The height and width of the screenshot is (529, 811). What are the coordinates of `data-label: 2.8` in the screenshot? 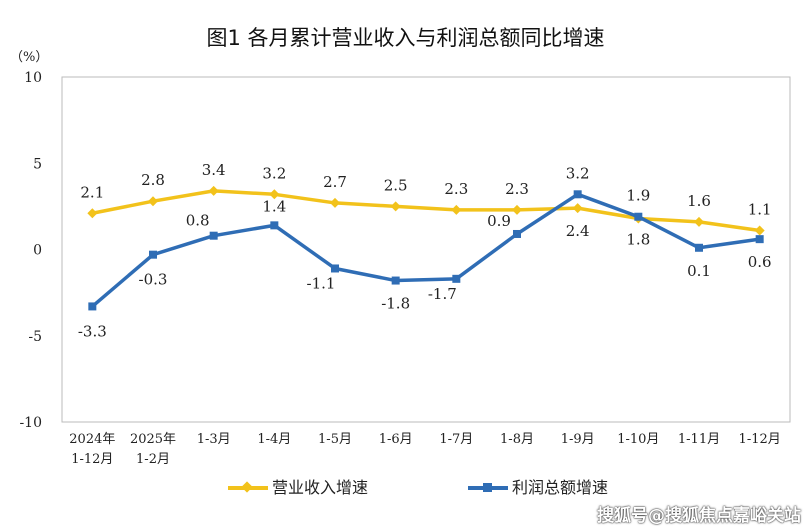 It's located at (153, 180).